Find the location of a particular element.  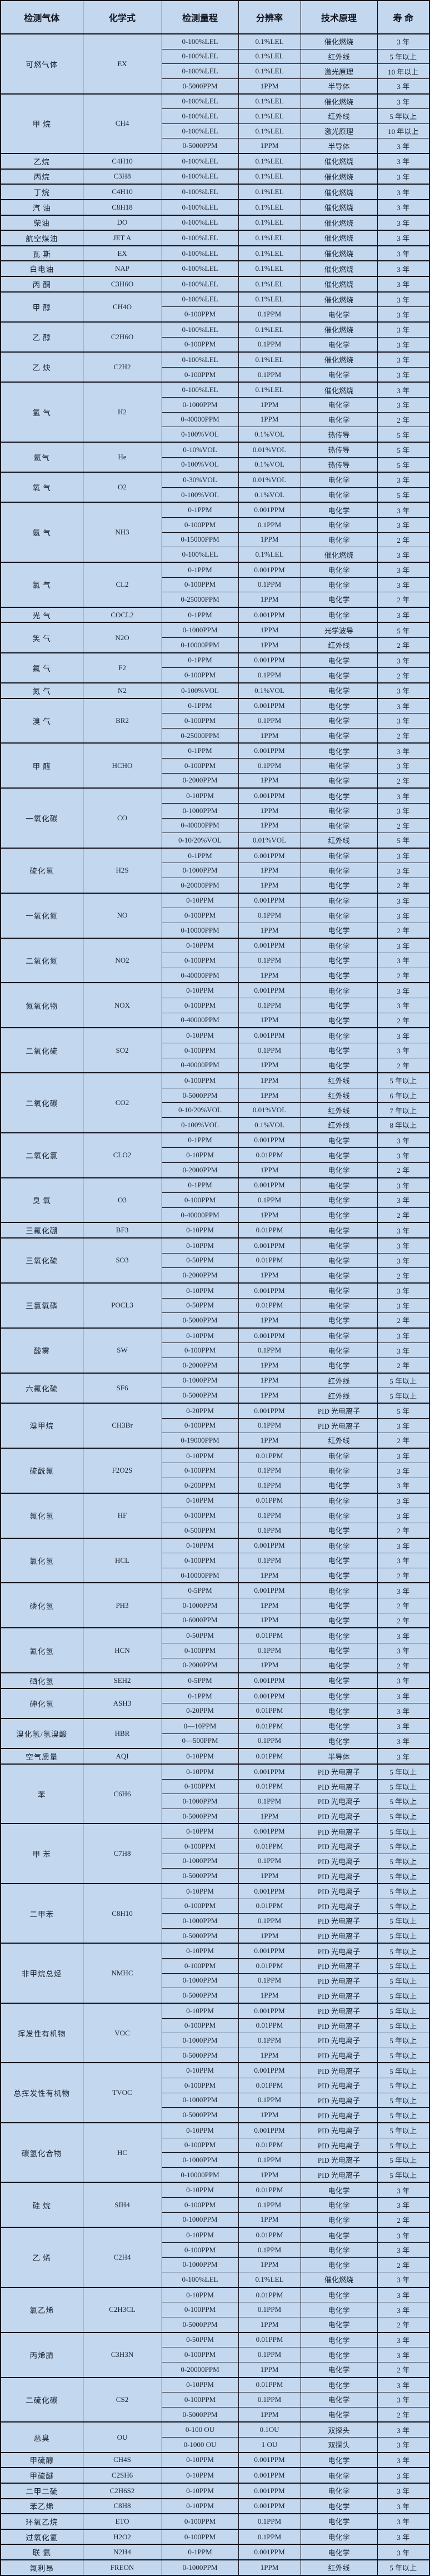

table-row: 硅 烷 SIH4 0-10PPM 0.01PPM 电化学 3 年 is located at coordinates (215, 2205).